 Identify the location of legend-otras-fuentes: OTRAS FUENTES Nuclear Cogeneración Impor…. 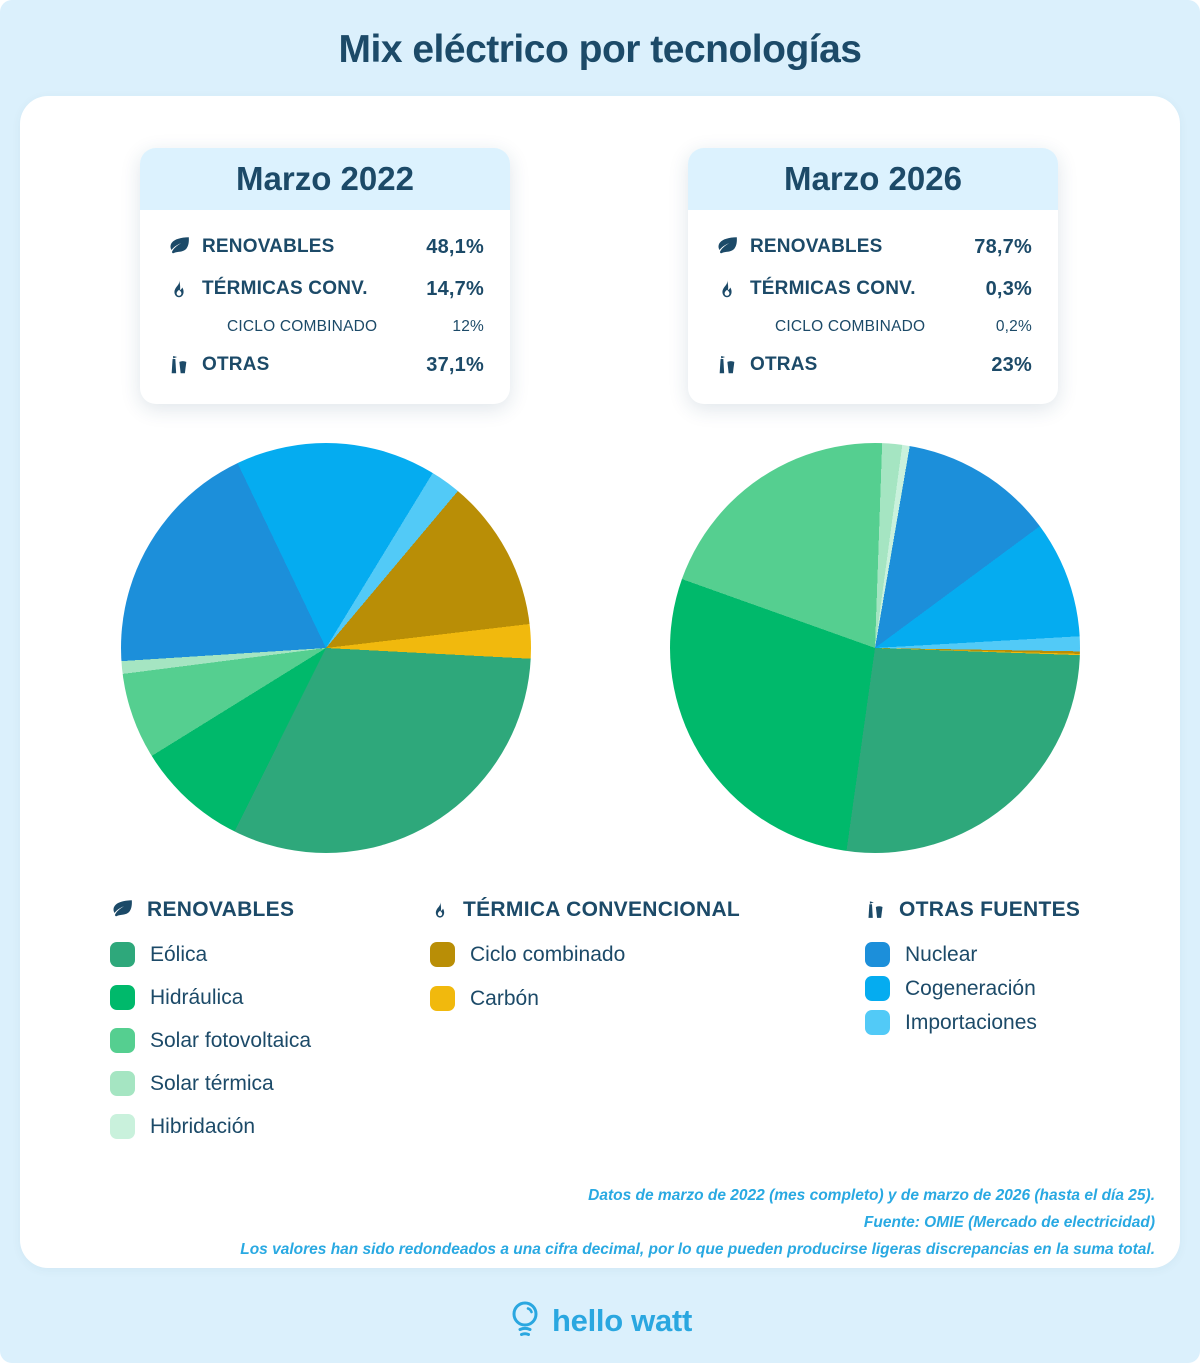
(972, 970).